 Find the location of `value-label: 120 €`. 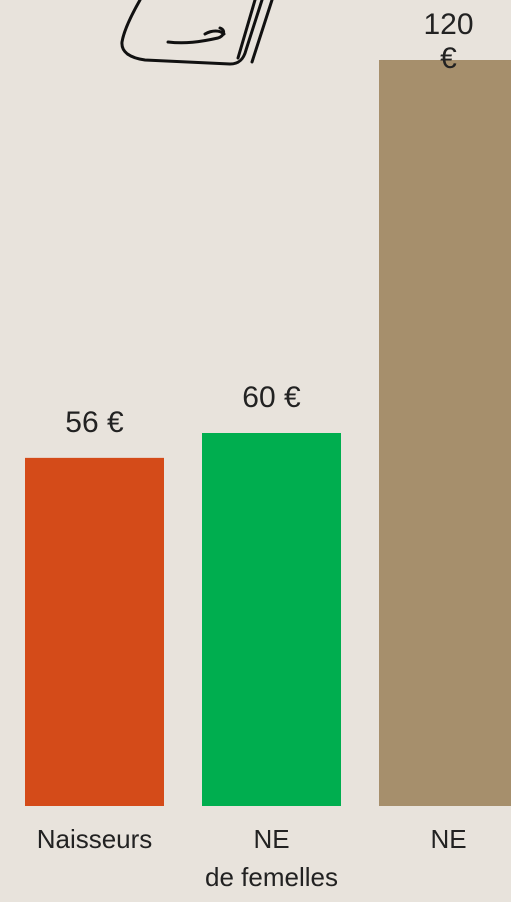

value-label: 120 € is located at coordinates (448, 41).